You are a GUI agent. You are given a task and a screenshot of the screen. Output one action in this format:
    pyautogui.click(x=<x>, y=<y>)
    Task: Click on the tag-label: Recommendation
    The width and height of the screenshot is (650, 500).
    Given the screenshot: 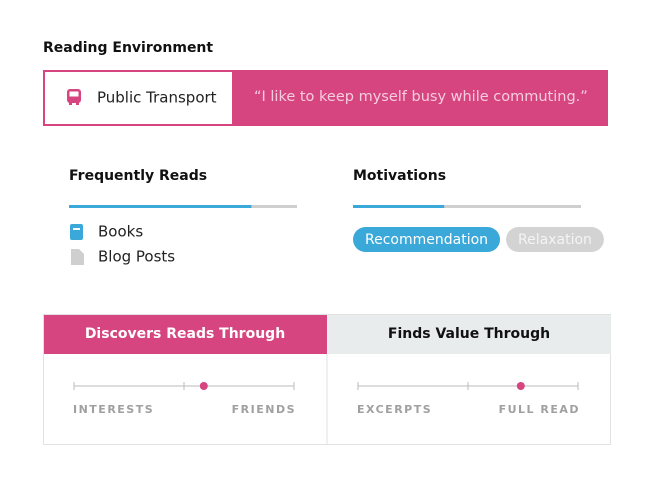 What is the action you would take?
    pyautogui.click(x=426, y=240)
    